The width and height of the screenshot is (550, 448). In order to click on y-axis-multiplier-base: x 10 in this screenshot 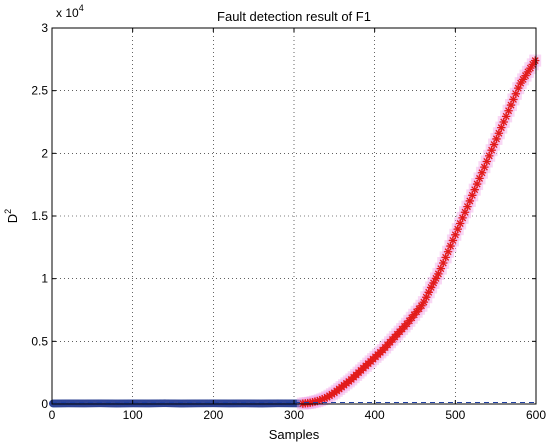, I will do `click(67, 13)`.